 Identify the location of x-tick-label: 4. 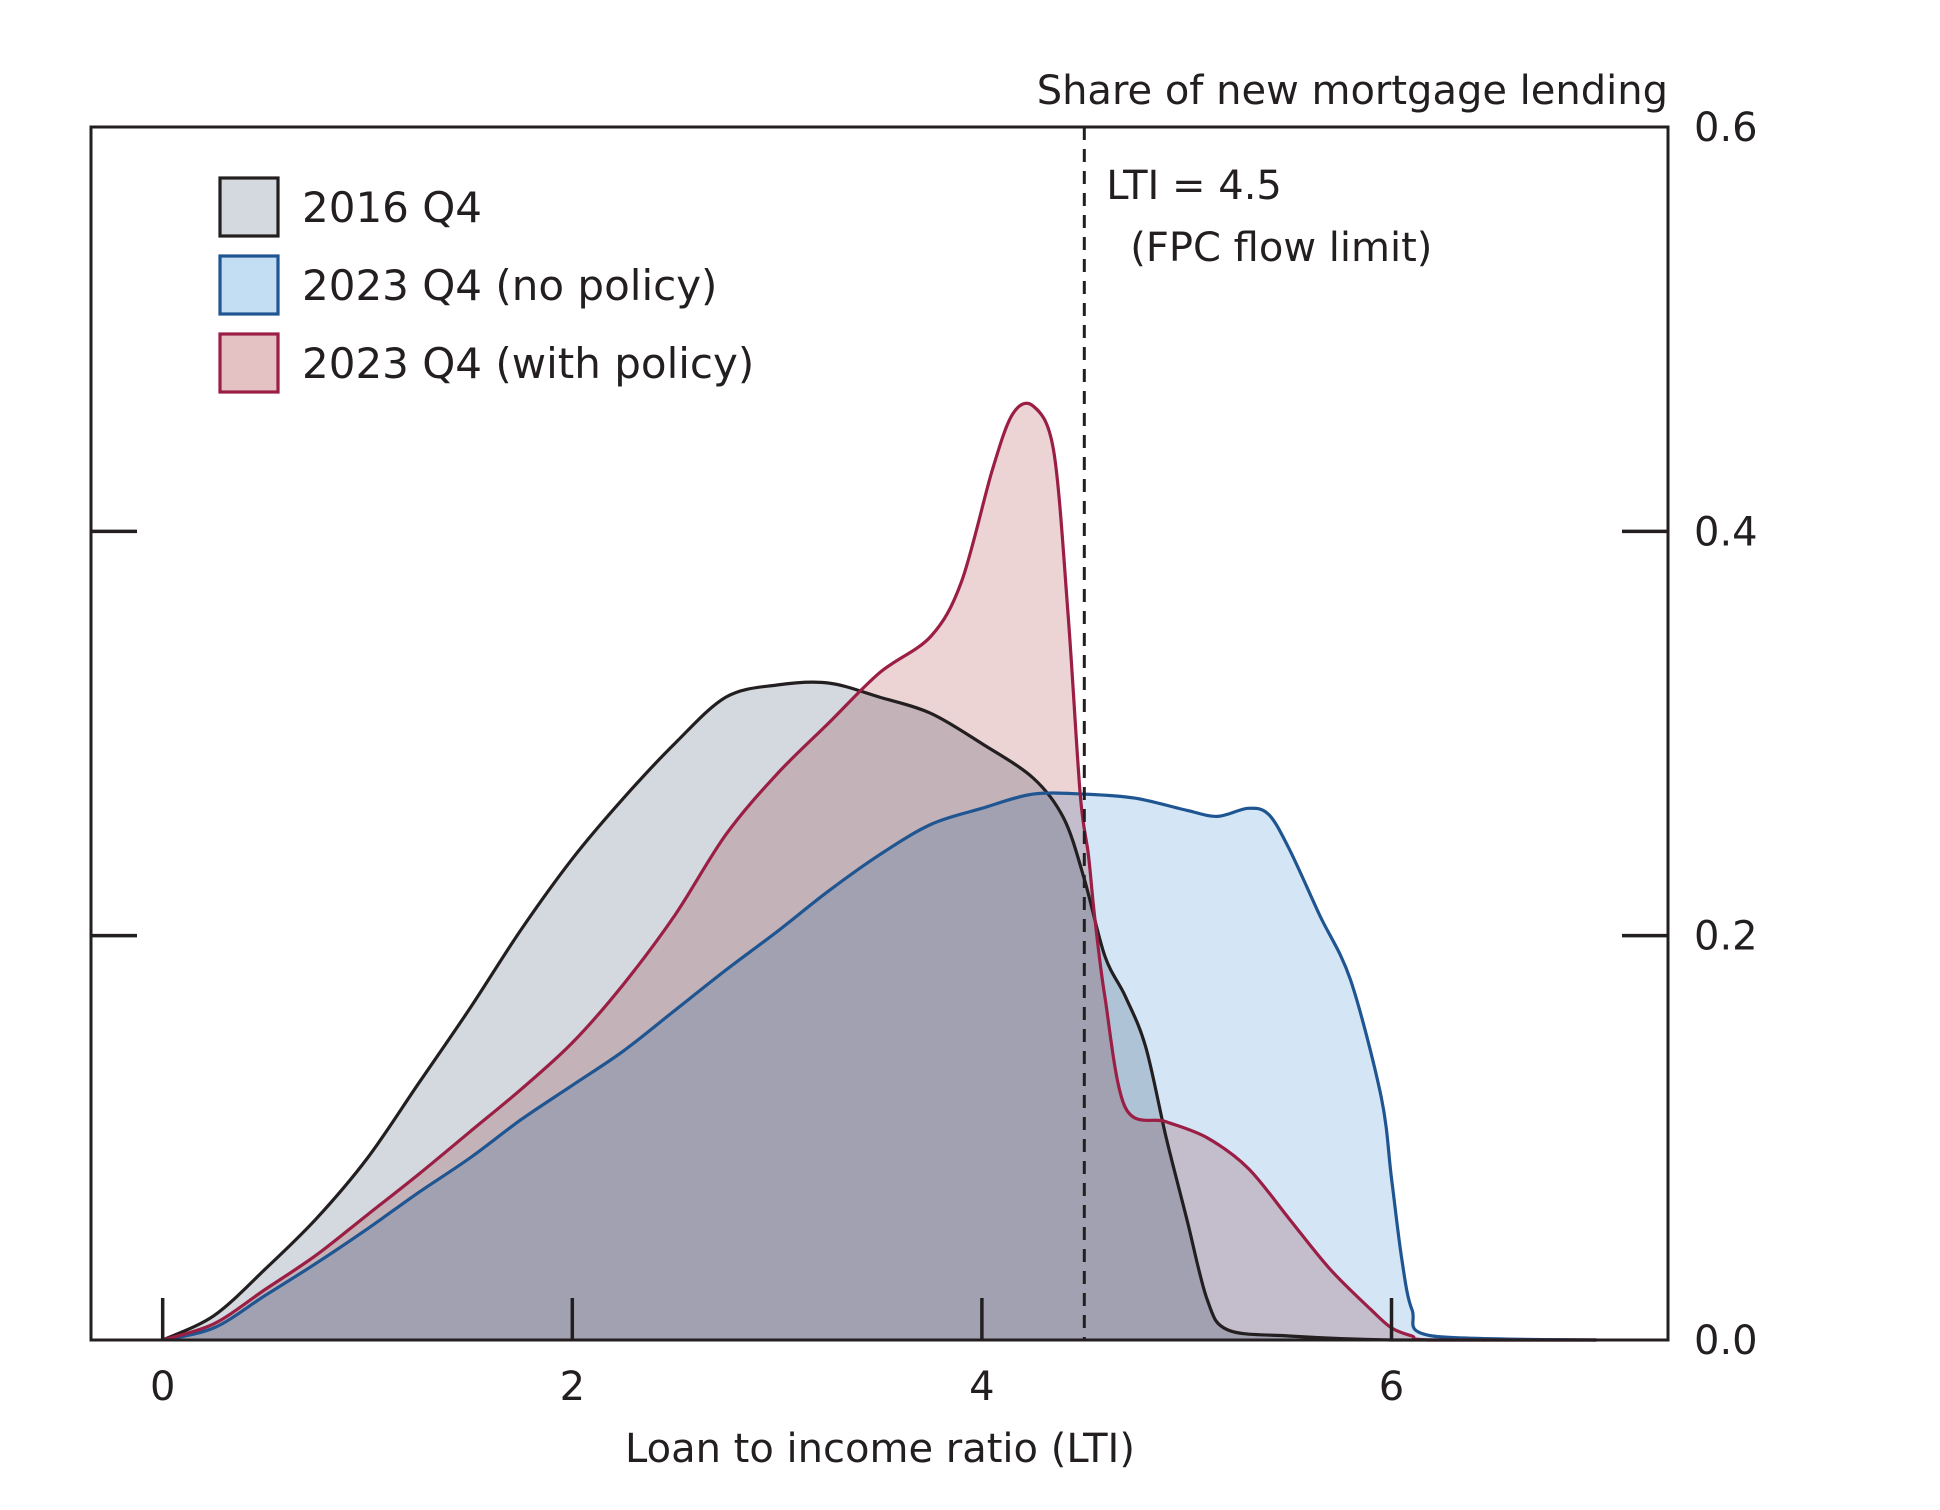
(981, 1387).